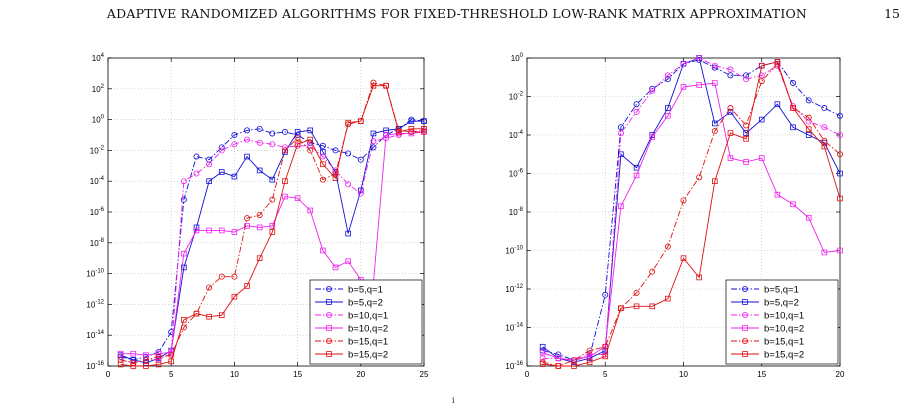 The height and width of the screenshot is (416, 914). Describe the element at coordinates (516, 135) in the screenshot. I see `y-tick-label: 10⁻⁴` at that location.